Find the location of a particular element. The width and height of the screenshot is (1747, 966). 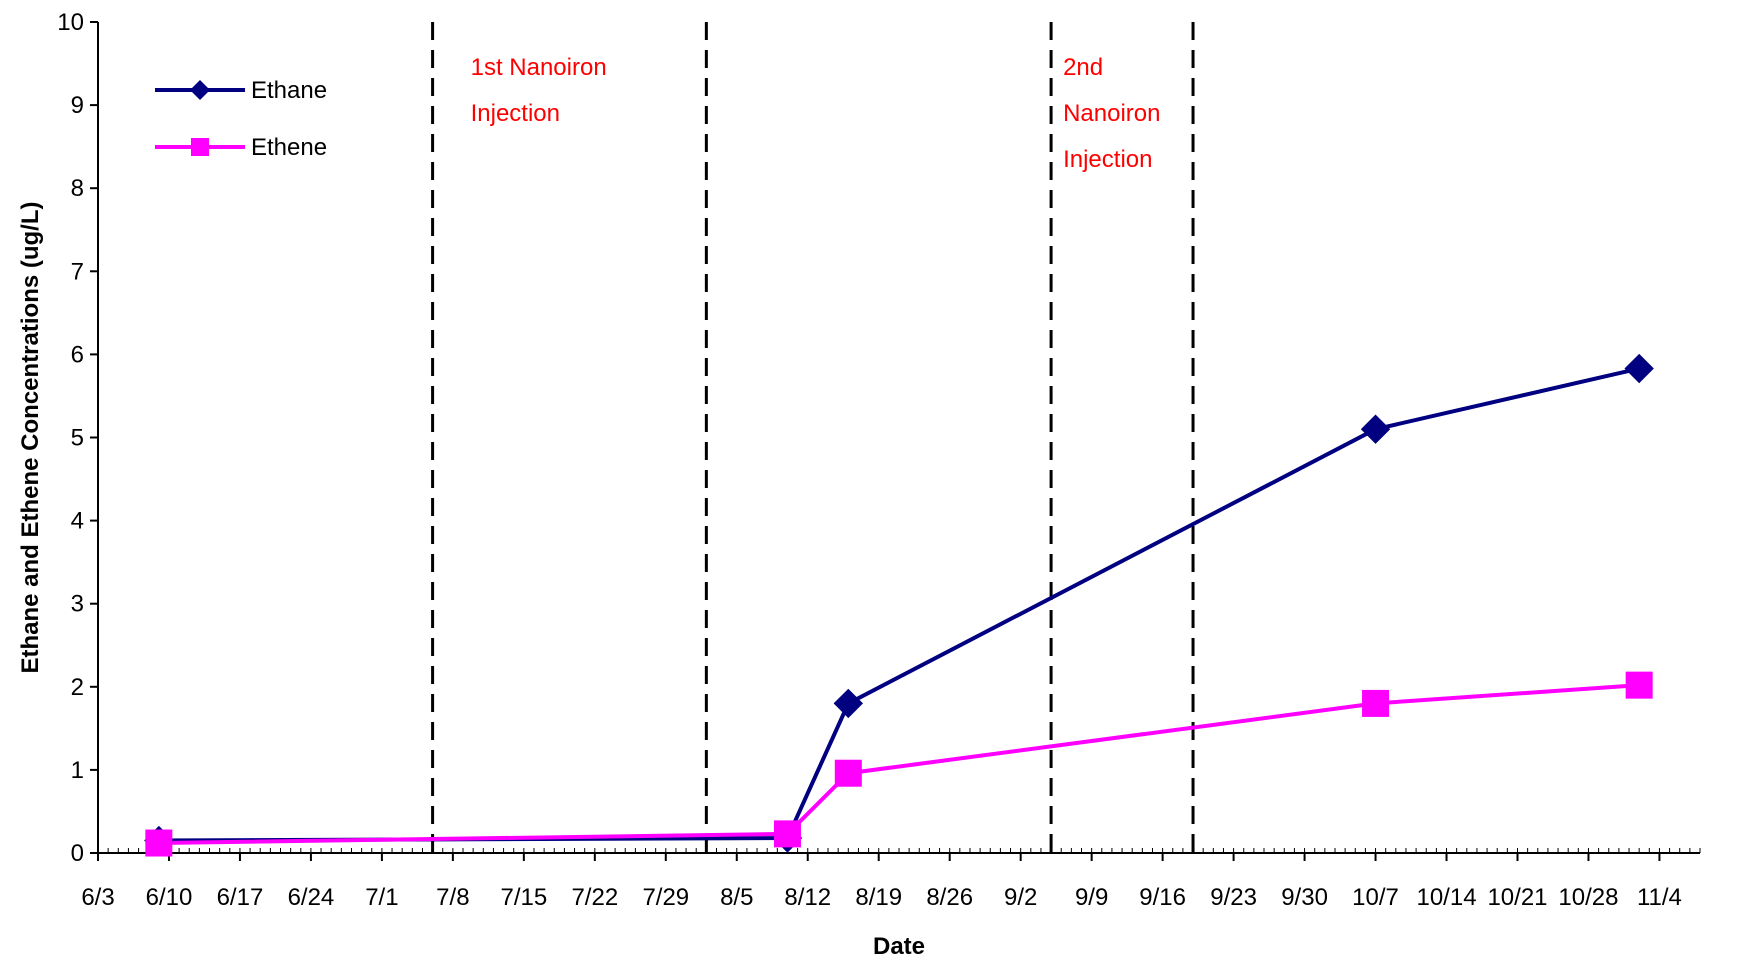

legend-label: Ethane is located at coordinates (289, 90).